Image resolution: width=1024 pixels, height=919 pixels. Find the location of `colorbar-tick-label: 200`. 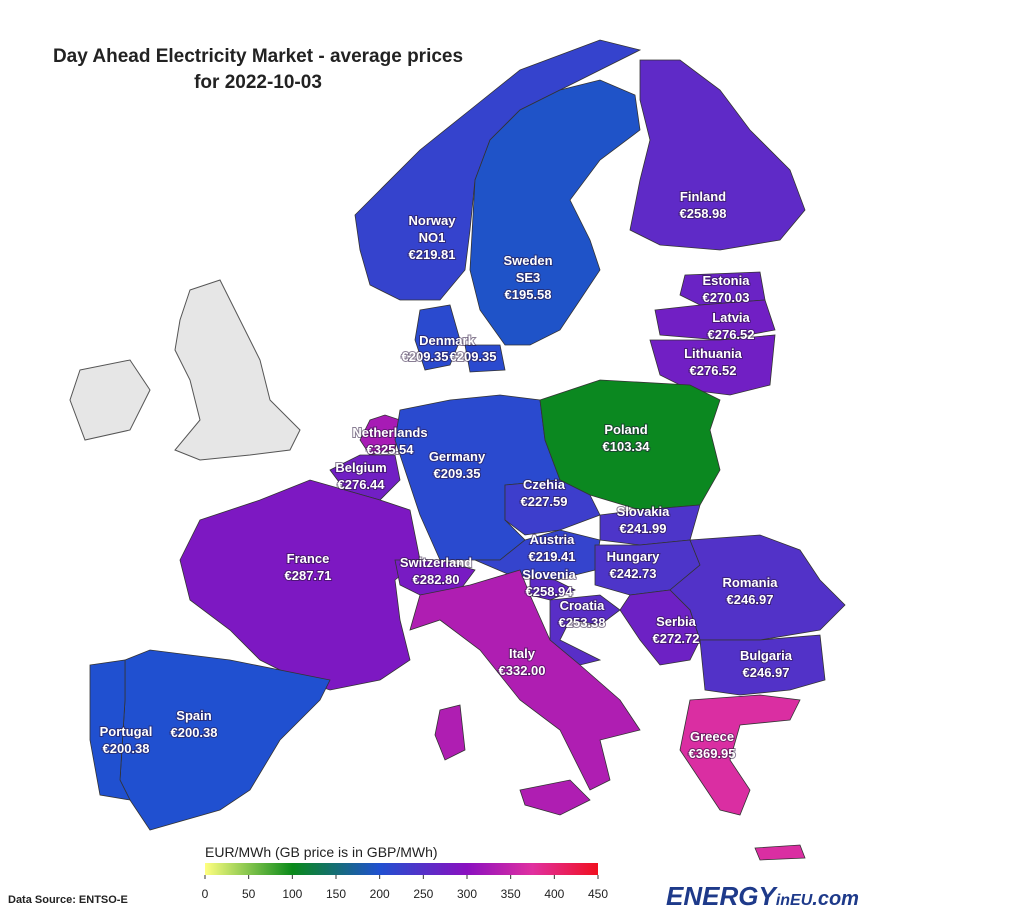

colorbar-tick-label: 200 is located at coordinates (380, 894).